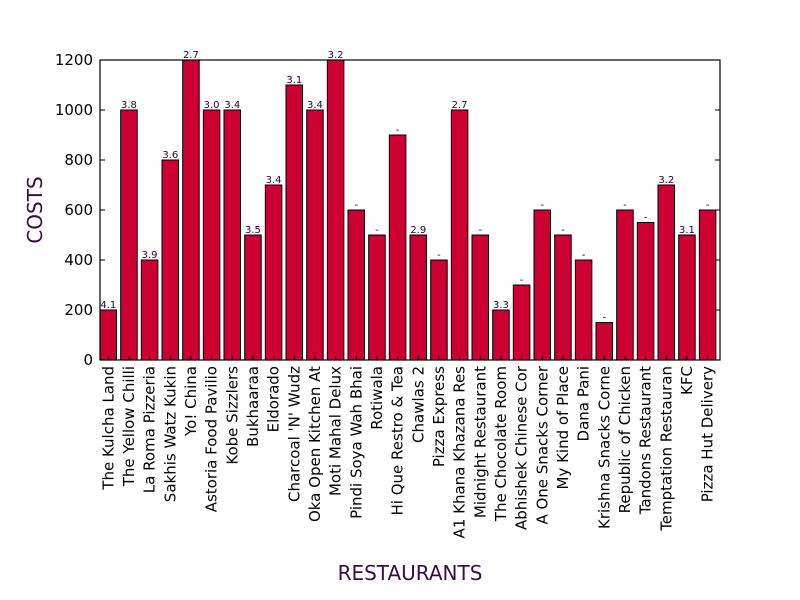 The height and width of the screenshot is (600, 800). What do you see at coordinates (646, 218) in the screenshot?
I see `bar-label-26: -` at bounding box center [646, 218].